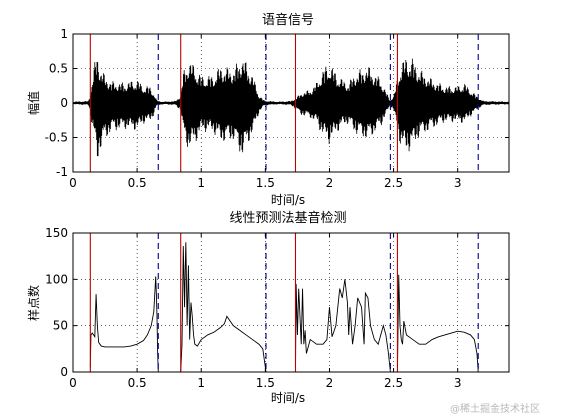  I want to click on panel-2-xlabel: 时间/s, so click(288, 398).